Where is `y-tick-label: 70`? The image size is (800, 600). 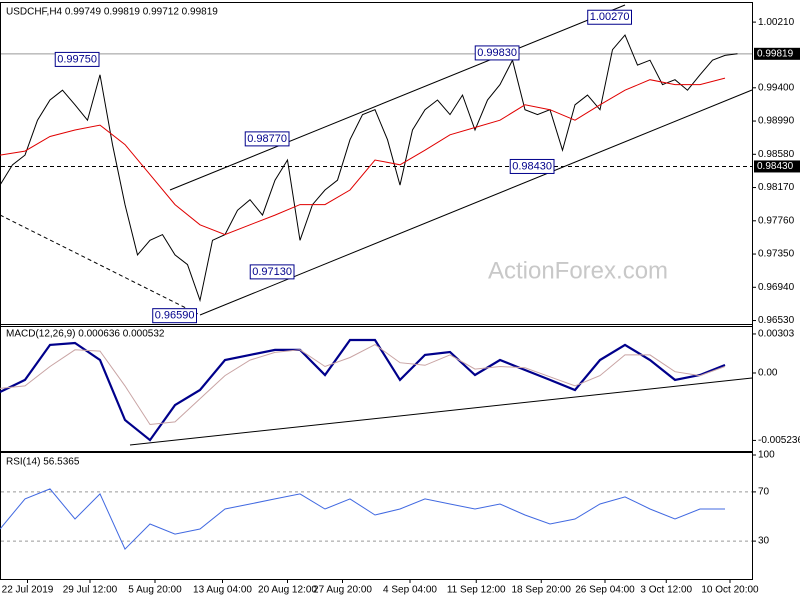 y-tick-label: 70 is located at coordinates (764, 492).